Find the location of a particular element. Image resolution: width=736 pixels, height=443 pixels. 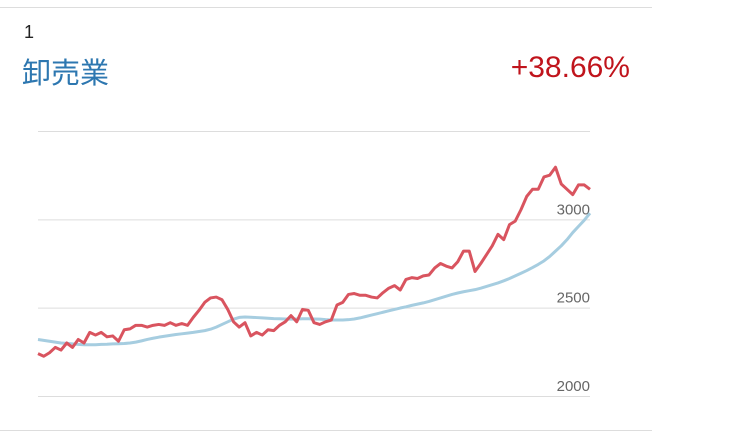

y-tick-label: 3000 is located at coordinates (573, 209).